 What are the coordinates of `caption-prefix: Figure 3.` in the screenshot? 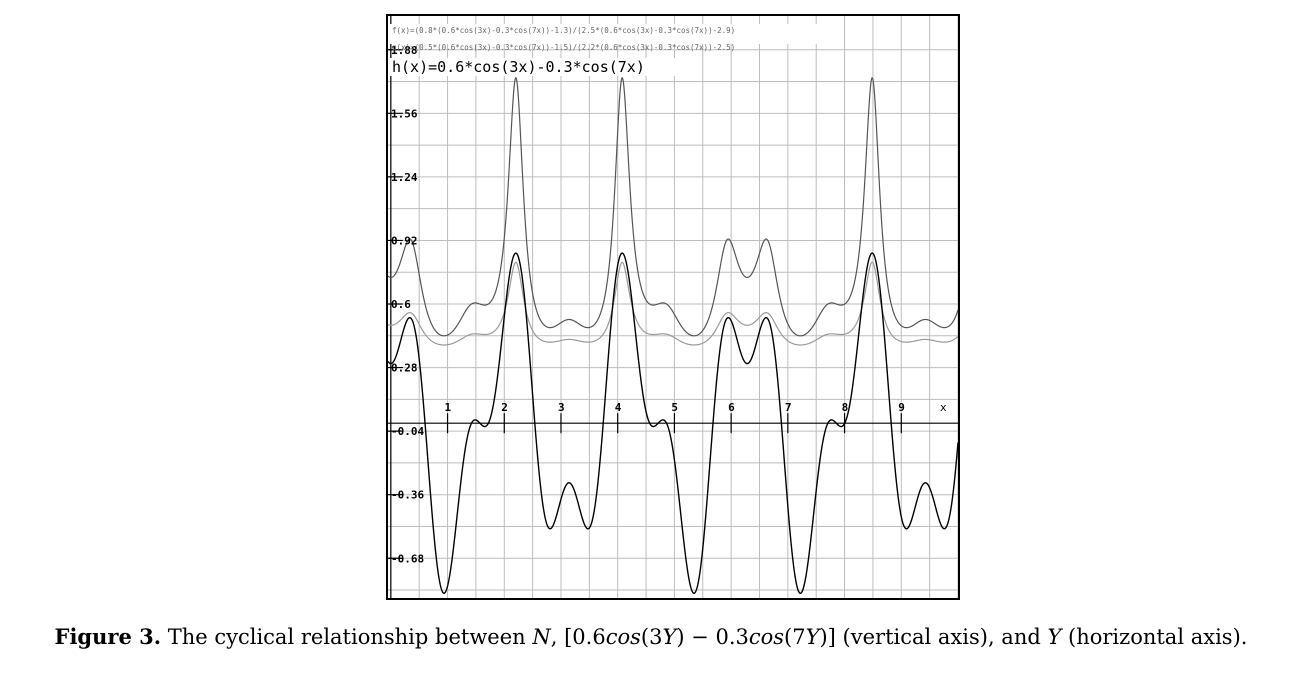 It's located at (108, 636).